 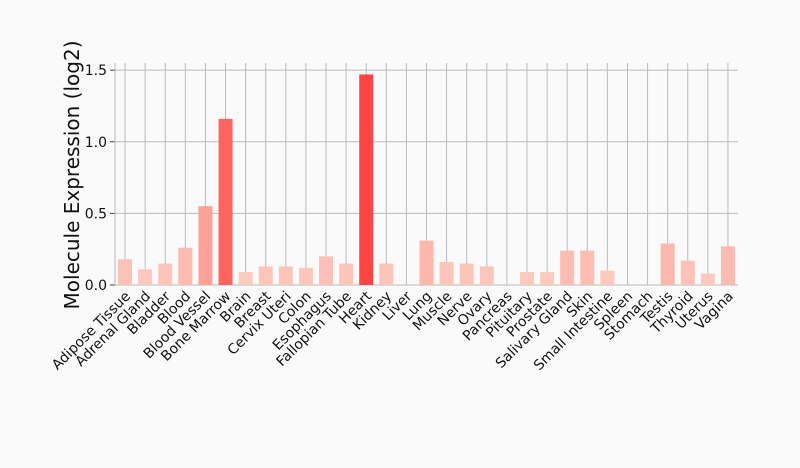 I want to click on bar-ovary, so click(x=486, y=275).